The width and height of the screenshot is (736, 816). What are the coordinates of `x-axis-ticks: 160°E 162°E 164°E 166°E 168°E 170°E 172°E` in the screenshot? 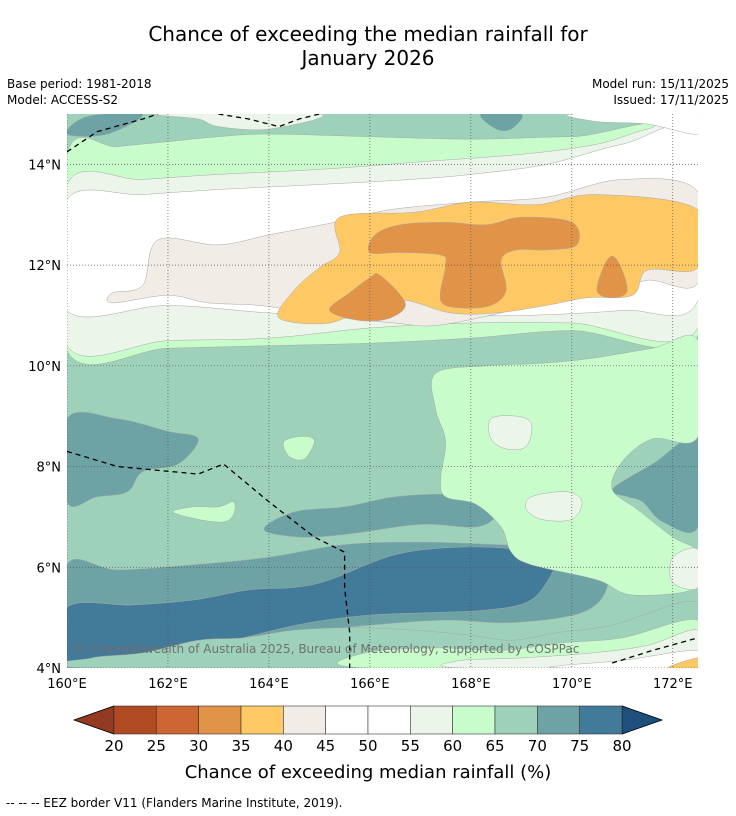 It's located at (369, 684).